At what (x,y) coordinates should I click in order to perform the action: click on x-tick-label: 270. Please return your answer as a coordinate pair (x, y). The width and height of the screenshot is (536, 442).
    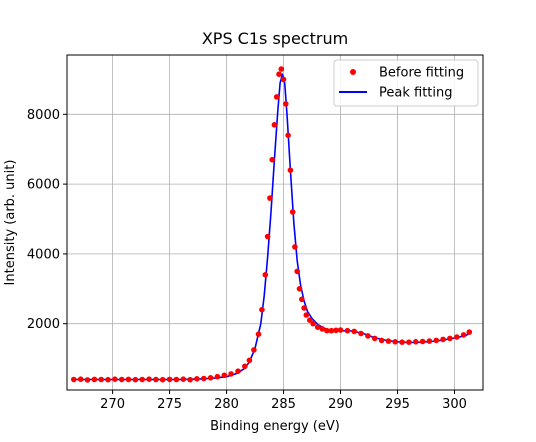
    Looking at the image, I should click on (112, 404).